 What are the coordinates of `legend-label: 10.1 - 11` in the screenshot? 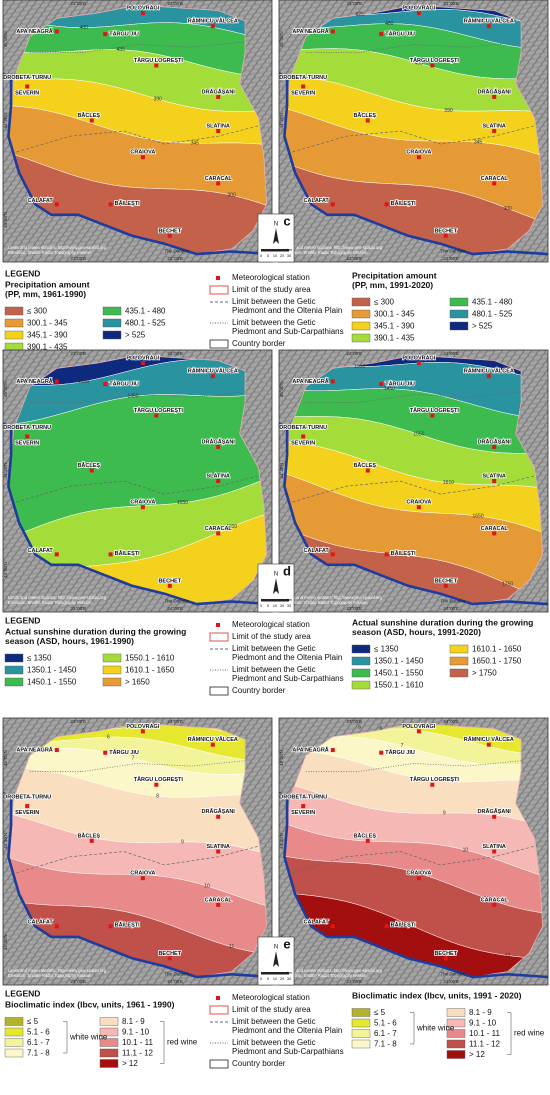 It's located at (138, 1042).